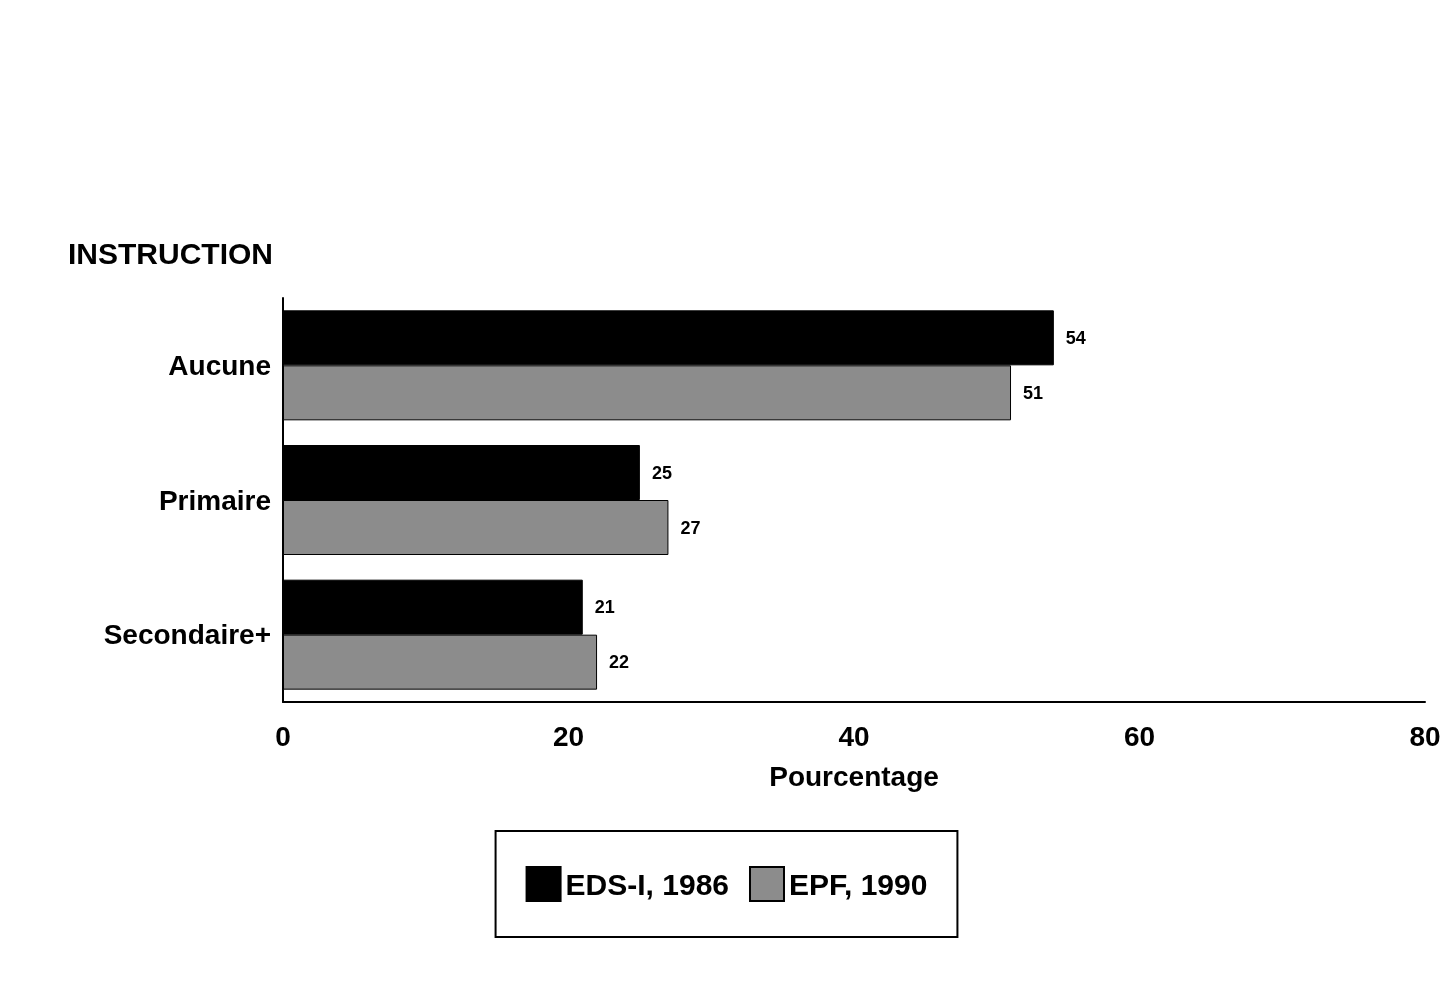 The width and height of the screenshot is (1453, 990). I want to click on y-tick-label: Primaire, so click(214, 500).